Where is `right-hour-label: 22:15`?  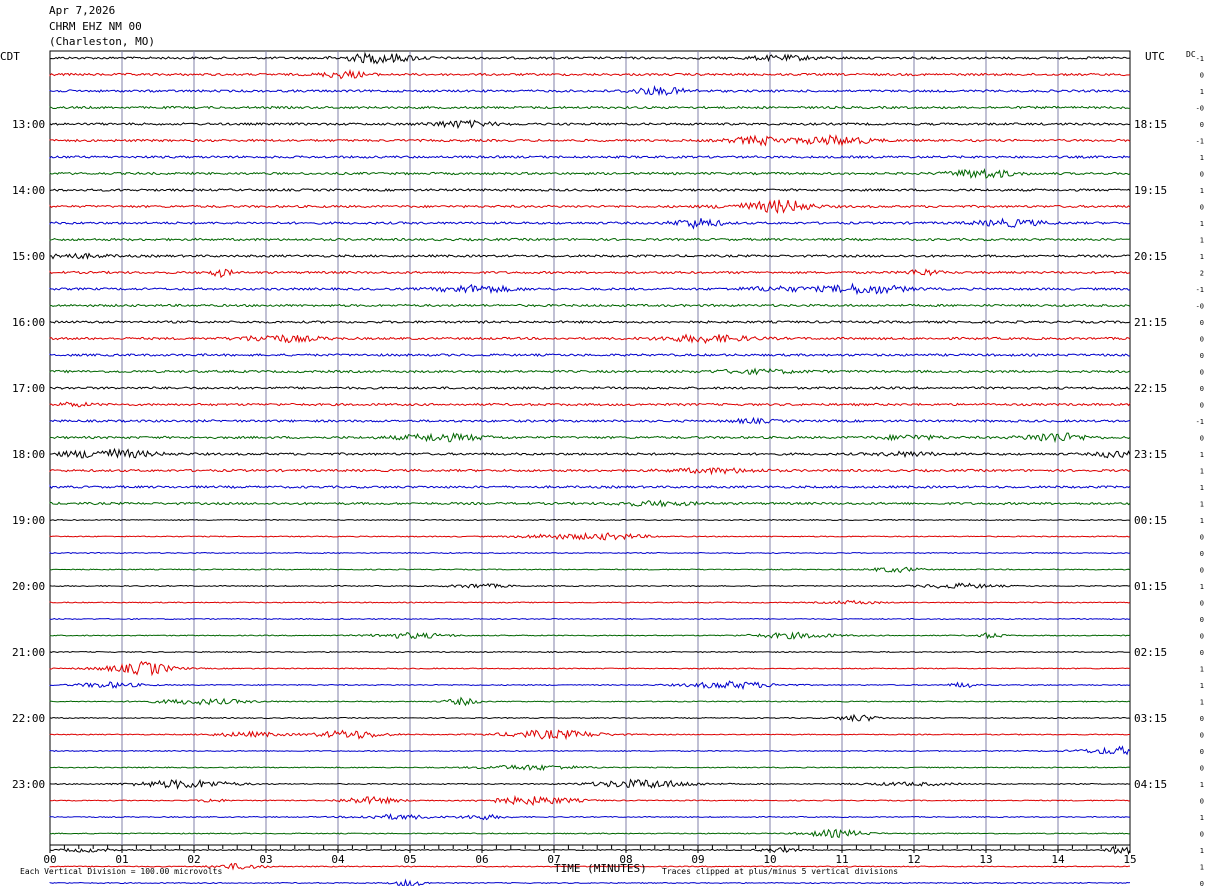
right-hour-label: 22:15 is located at coordinates (1150, 388).